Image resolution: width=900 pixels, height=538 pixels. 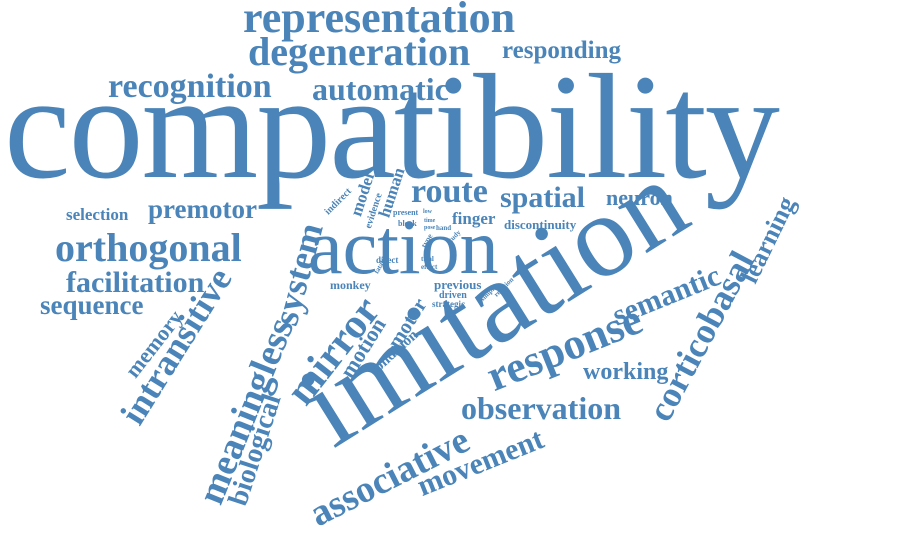 What do you see at coordinates (148, 247) in the screenshot?
I see `word-orthogonal: orthogonal` at bounding box center [148, 247].